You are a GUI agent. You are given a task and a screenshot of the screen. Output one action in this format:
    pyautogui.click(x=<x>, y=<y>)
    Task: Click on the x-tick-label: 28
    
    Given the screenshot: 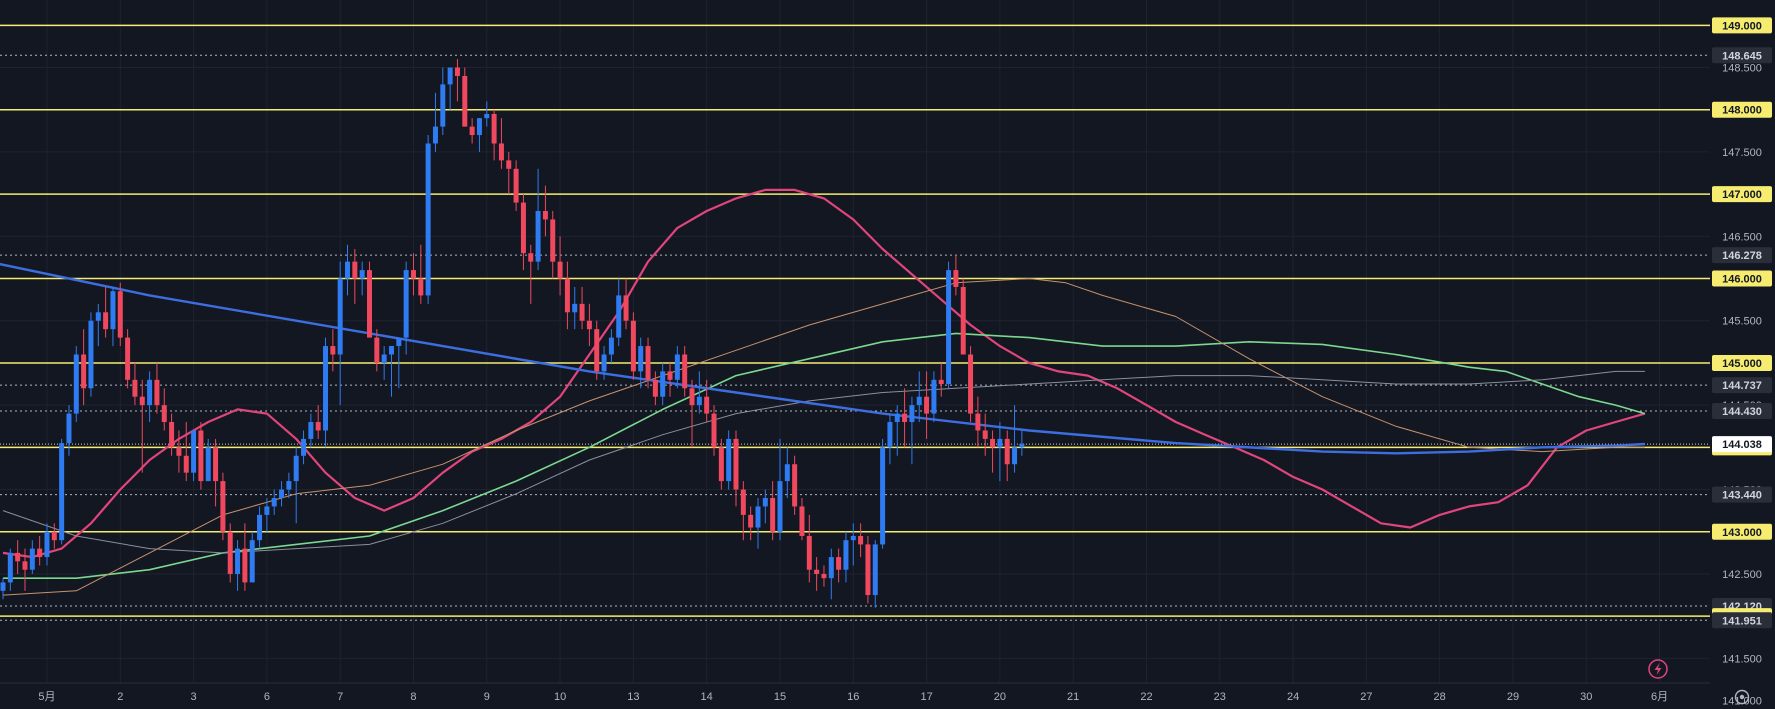 What is the action you would take?
    pyautogui.click(x=1440, y=697)
    